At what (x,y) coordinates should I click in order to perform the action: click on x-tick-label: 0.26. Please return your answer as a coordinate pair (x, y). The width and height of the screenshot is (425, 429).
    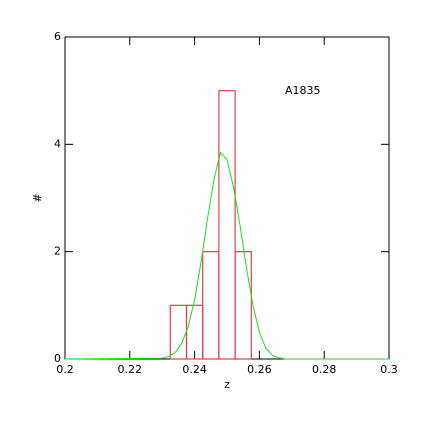
    Looking at the image, I should click on (259, 369).